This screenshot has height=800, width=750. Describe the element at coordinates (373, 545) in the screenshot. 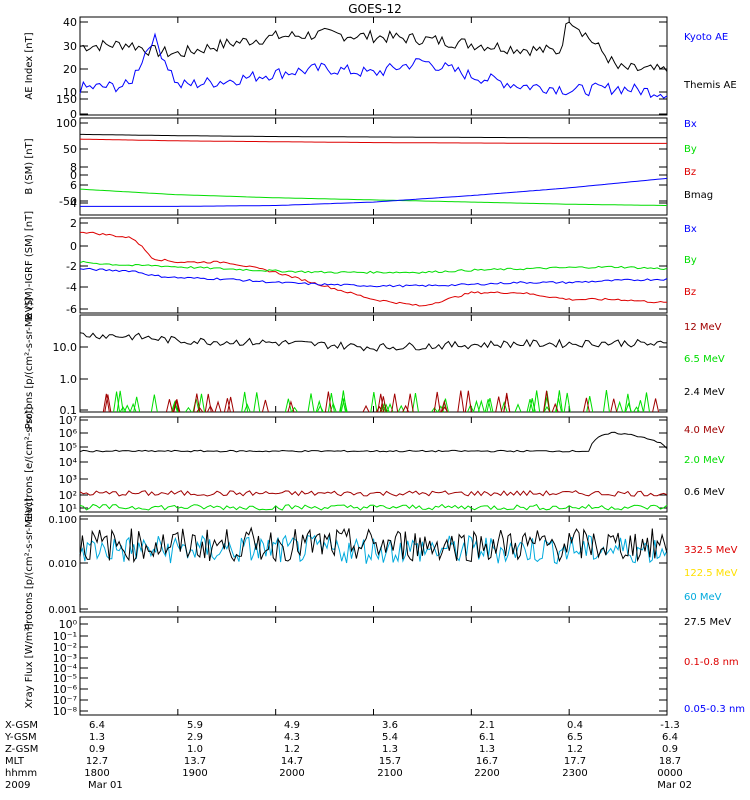

I see `proton-channel-line` at that location.